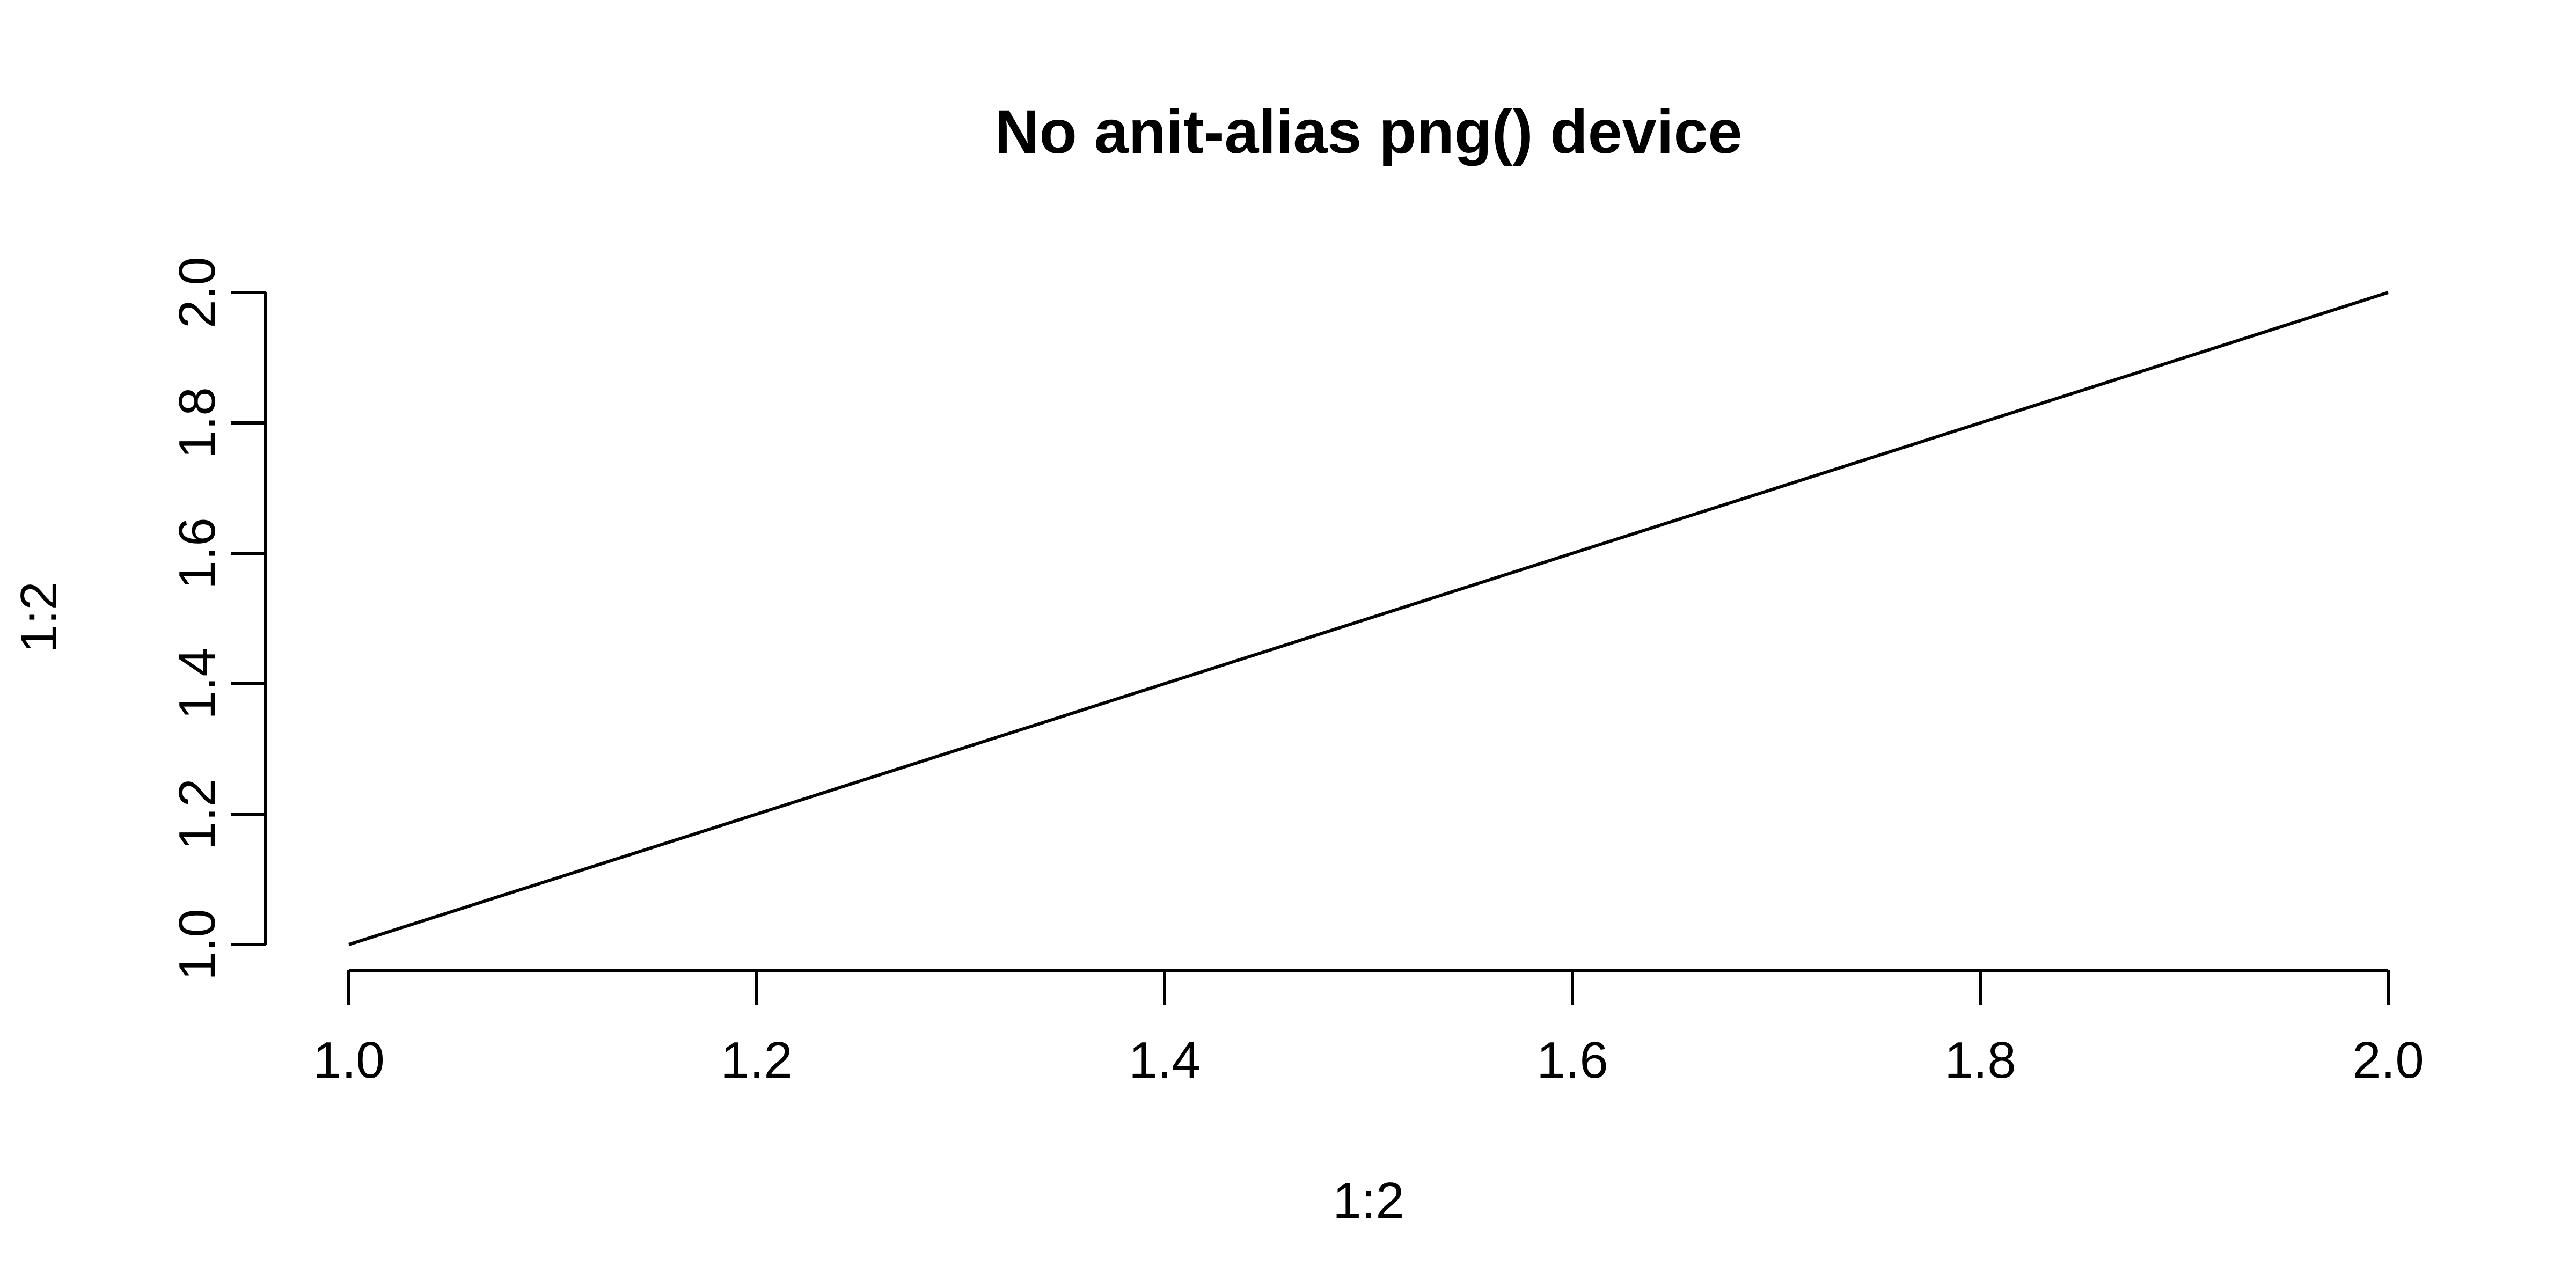 Image resolution: width=2576 pixels, height=1288 pixels. What do you see at coordinates (197, 944) in the screenshot?
I see `y-tick-label: 1.0` at bounding box center [197, 944].